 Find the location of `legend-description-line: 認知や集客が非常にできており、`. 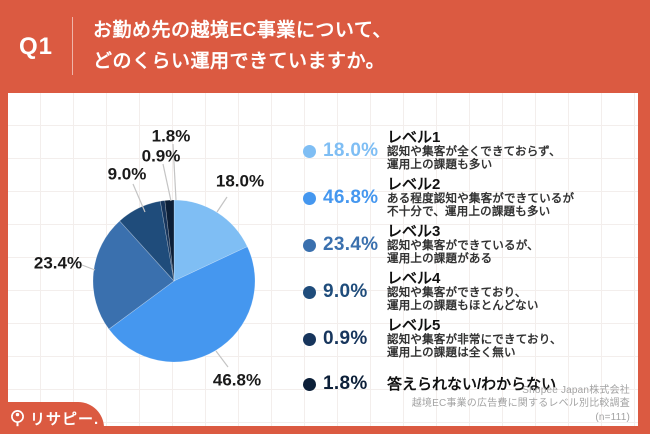

legend-description-line: 認知や集客が非常にできており、 is located at coordinates (474, 340).